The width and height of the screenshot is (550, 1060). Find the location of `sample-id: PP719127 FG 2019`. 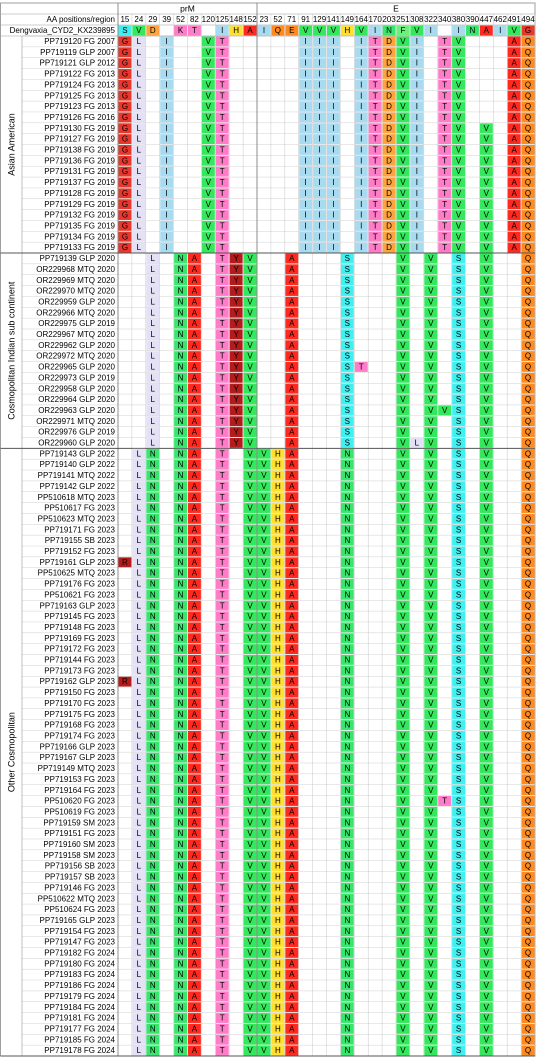

sample-id: PP719127 FG 2019 is located at coordinates (79, 139).